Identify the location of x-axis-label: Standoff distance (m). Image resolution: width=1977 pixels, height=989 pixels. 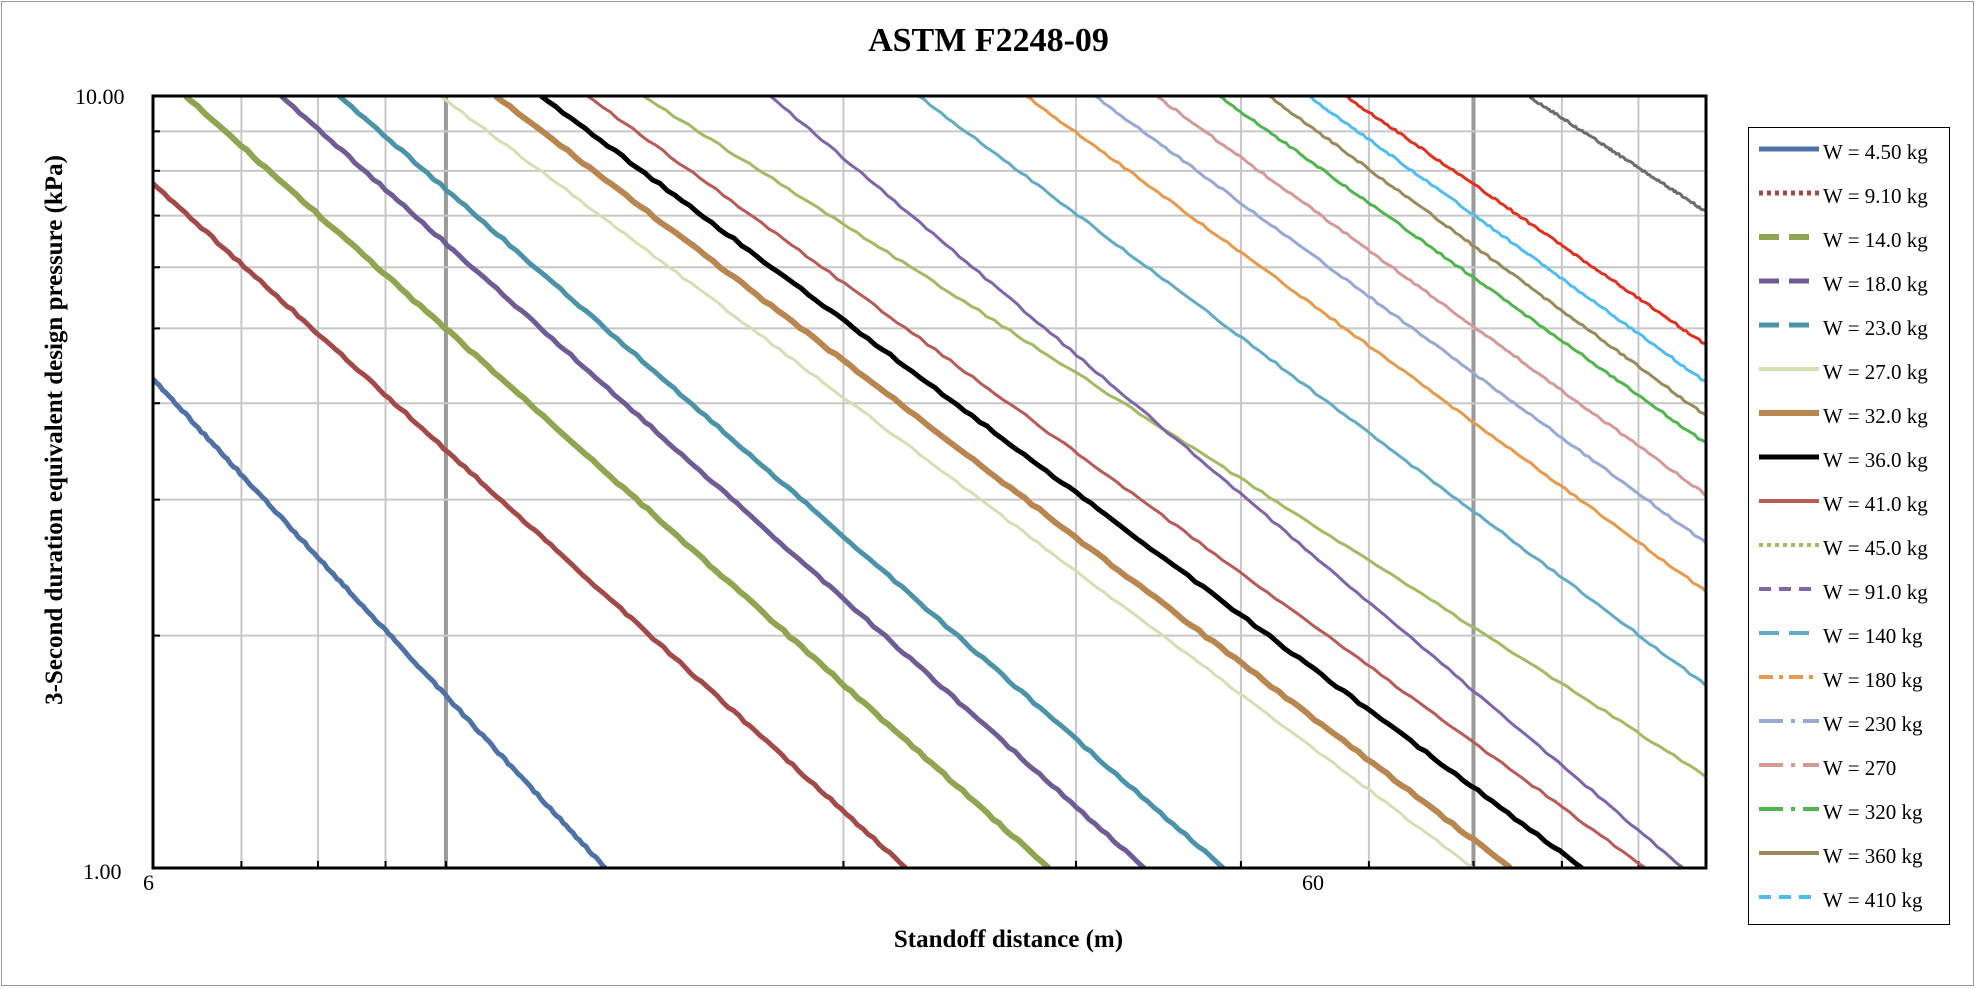
(1008, 939).